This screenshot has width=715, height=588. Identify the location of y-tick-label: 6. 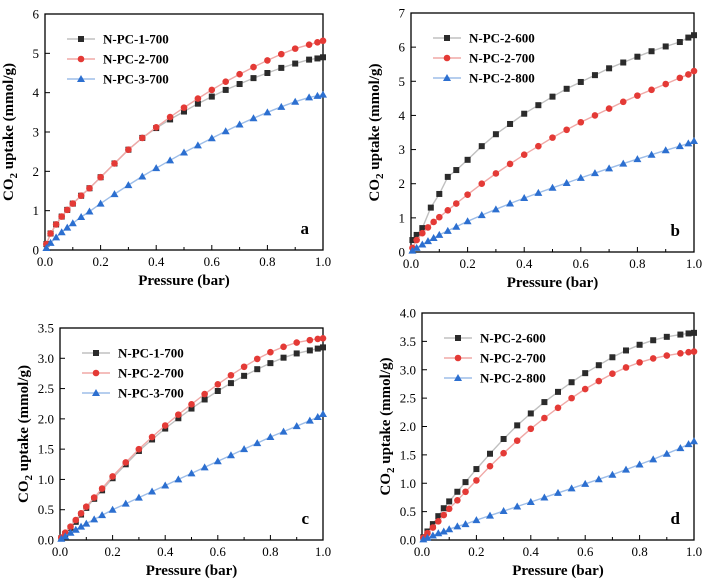
(36, 14).